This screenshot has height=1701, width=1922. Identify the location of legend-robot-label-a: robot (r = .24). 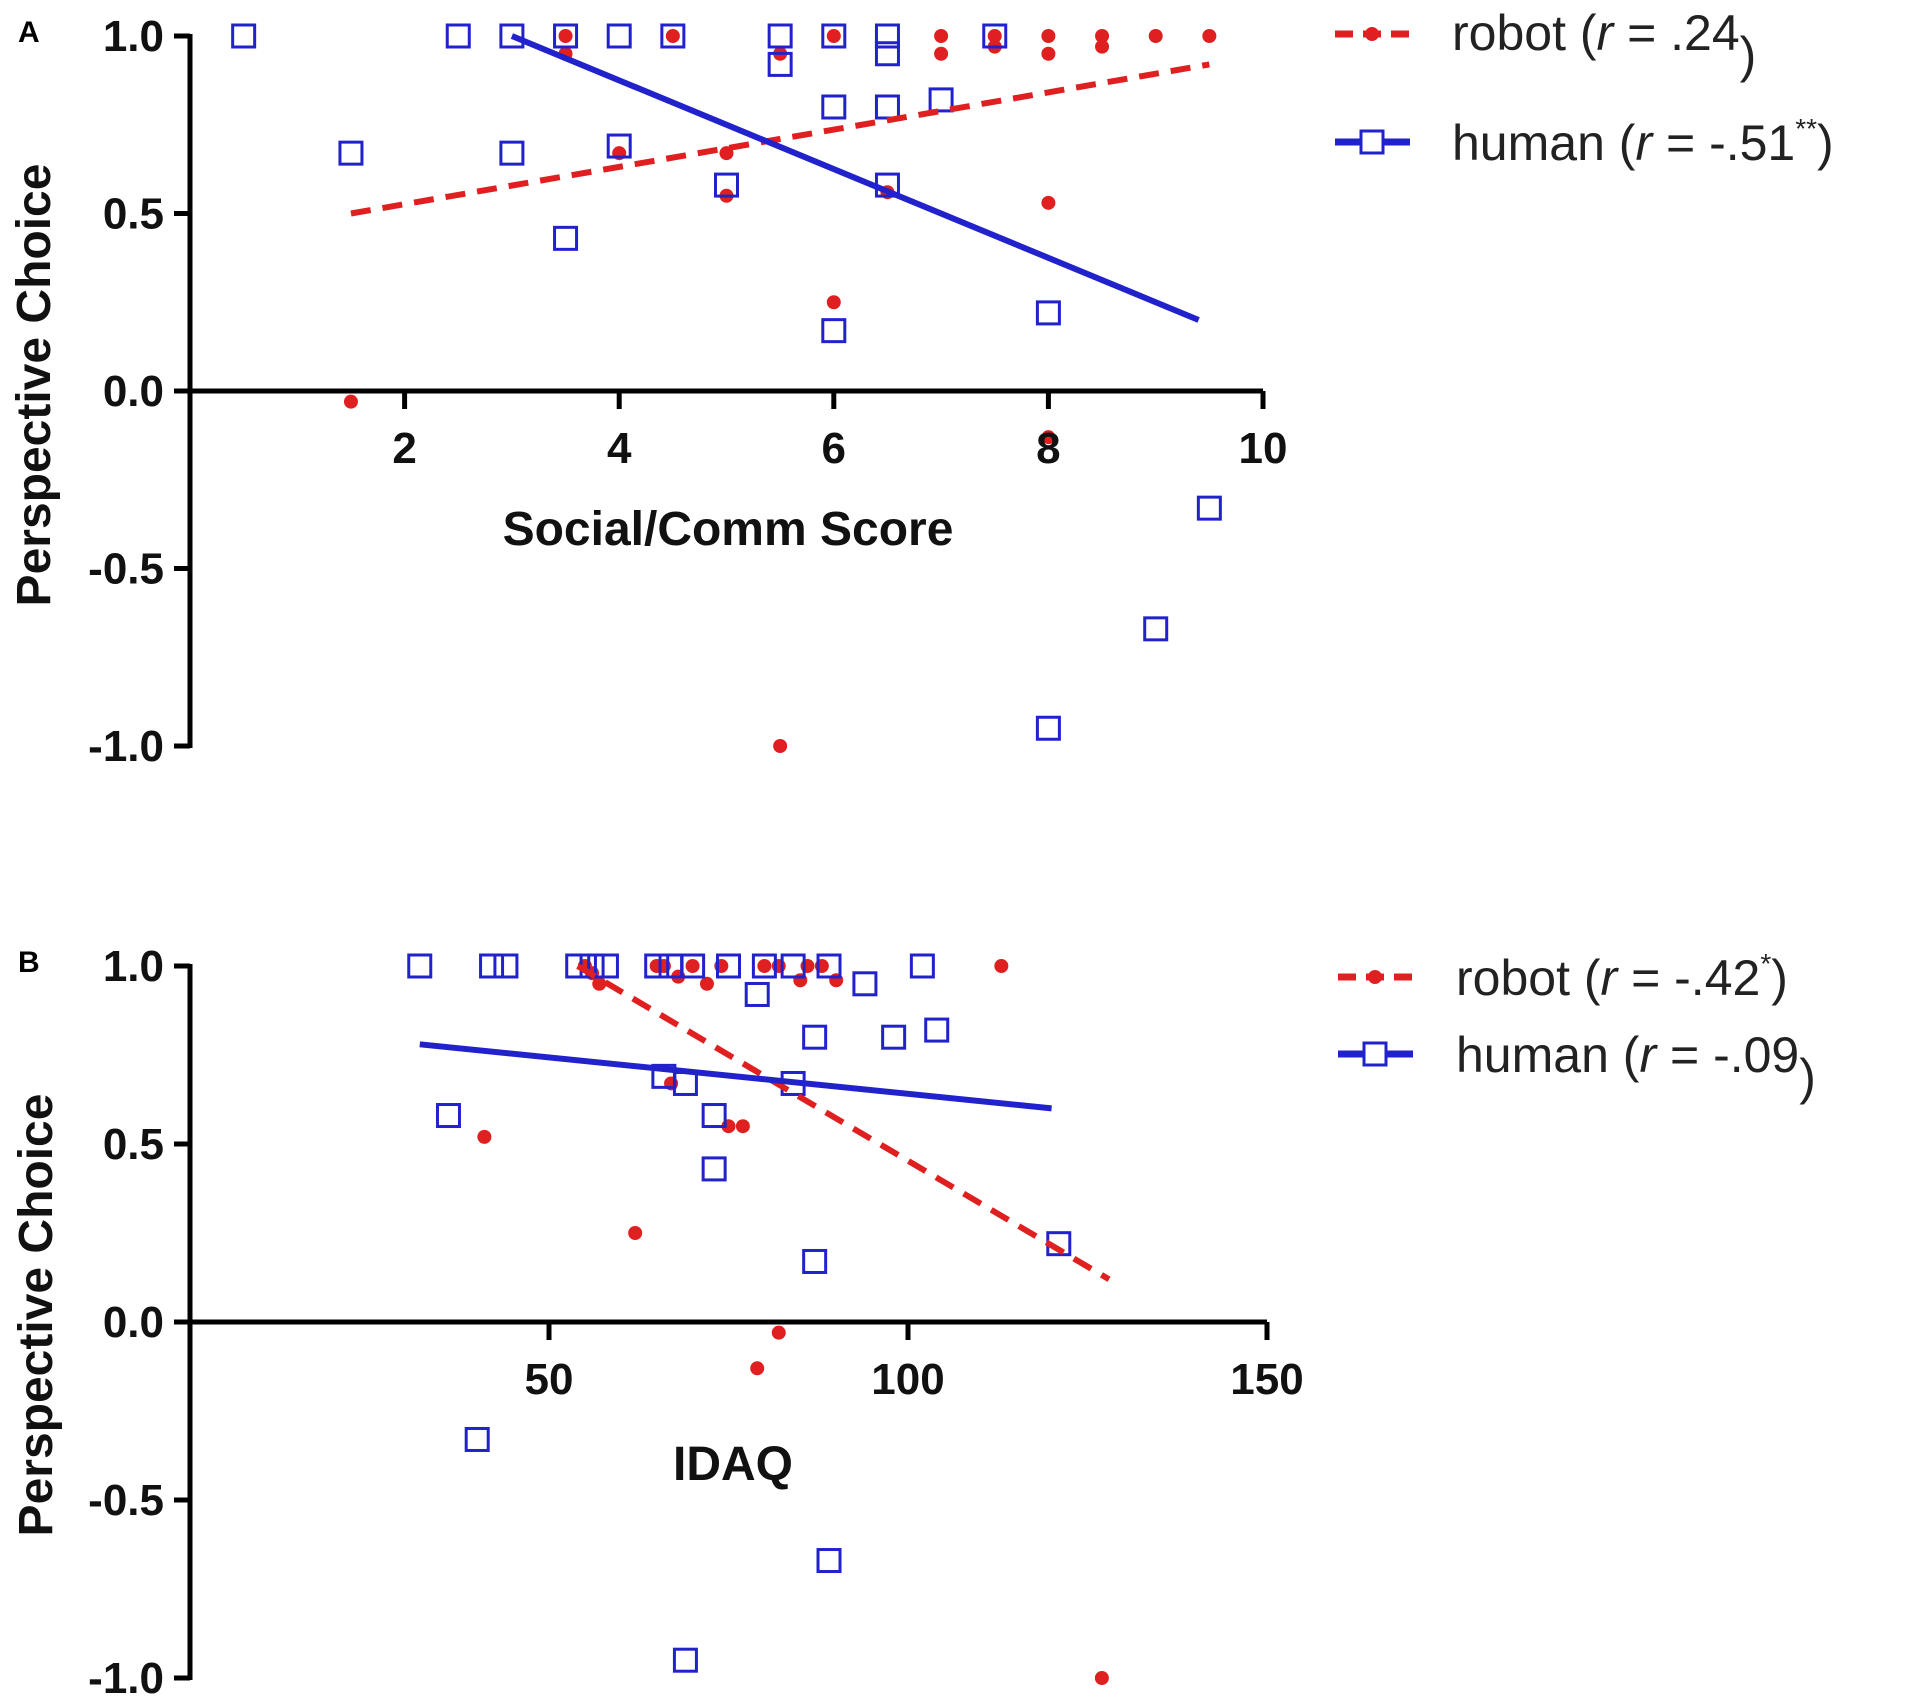
(1604, 44).